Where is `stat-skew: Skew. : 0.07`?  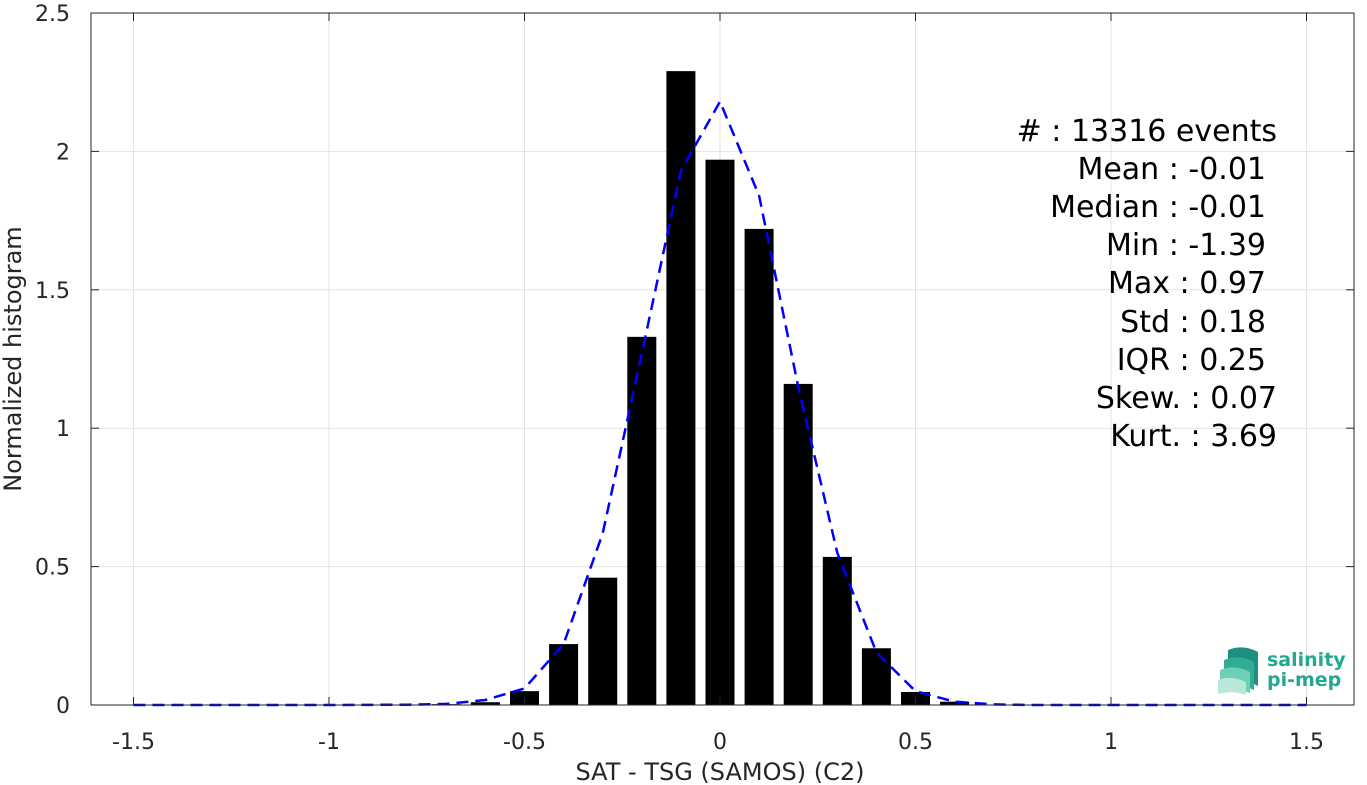
stat-skew: Skew. : 0.07 is located at coordinates (1186, 398).